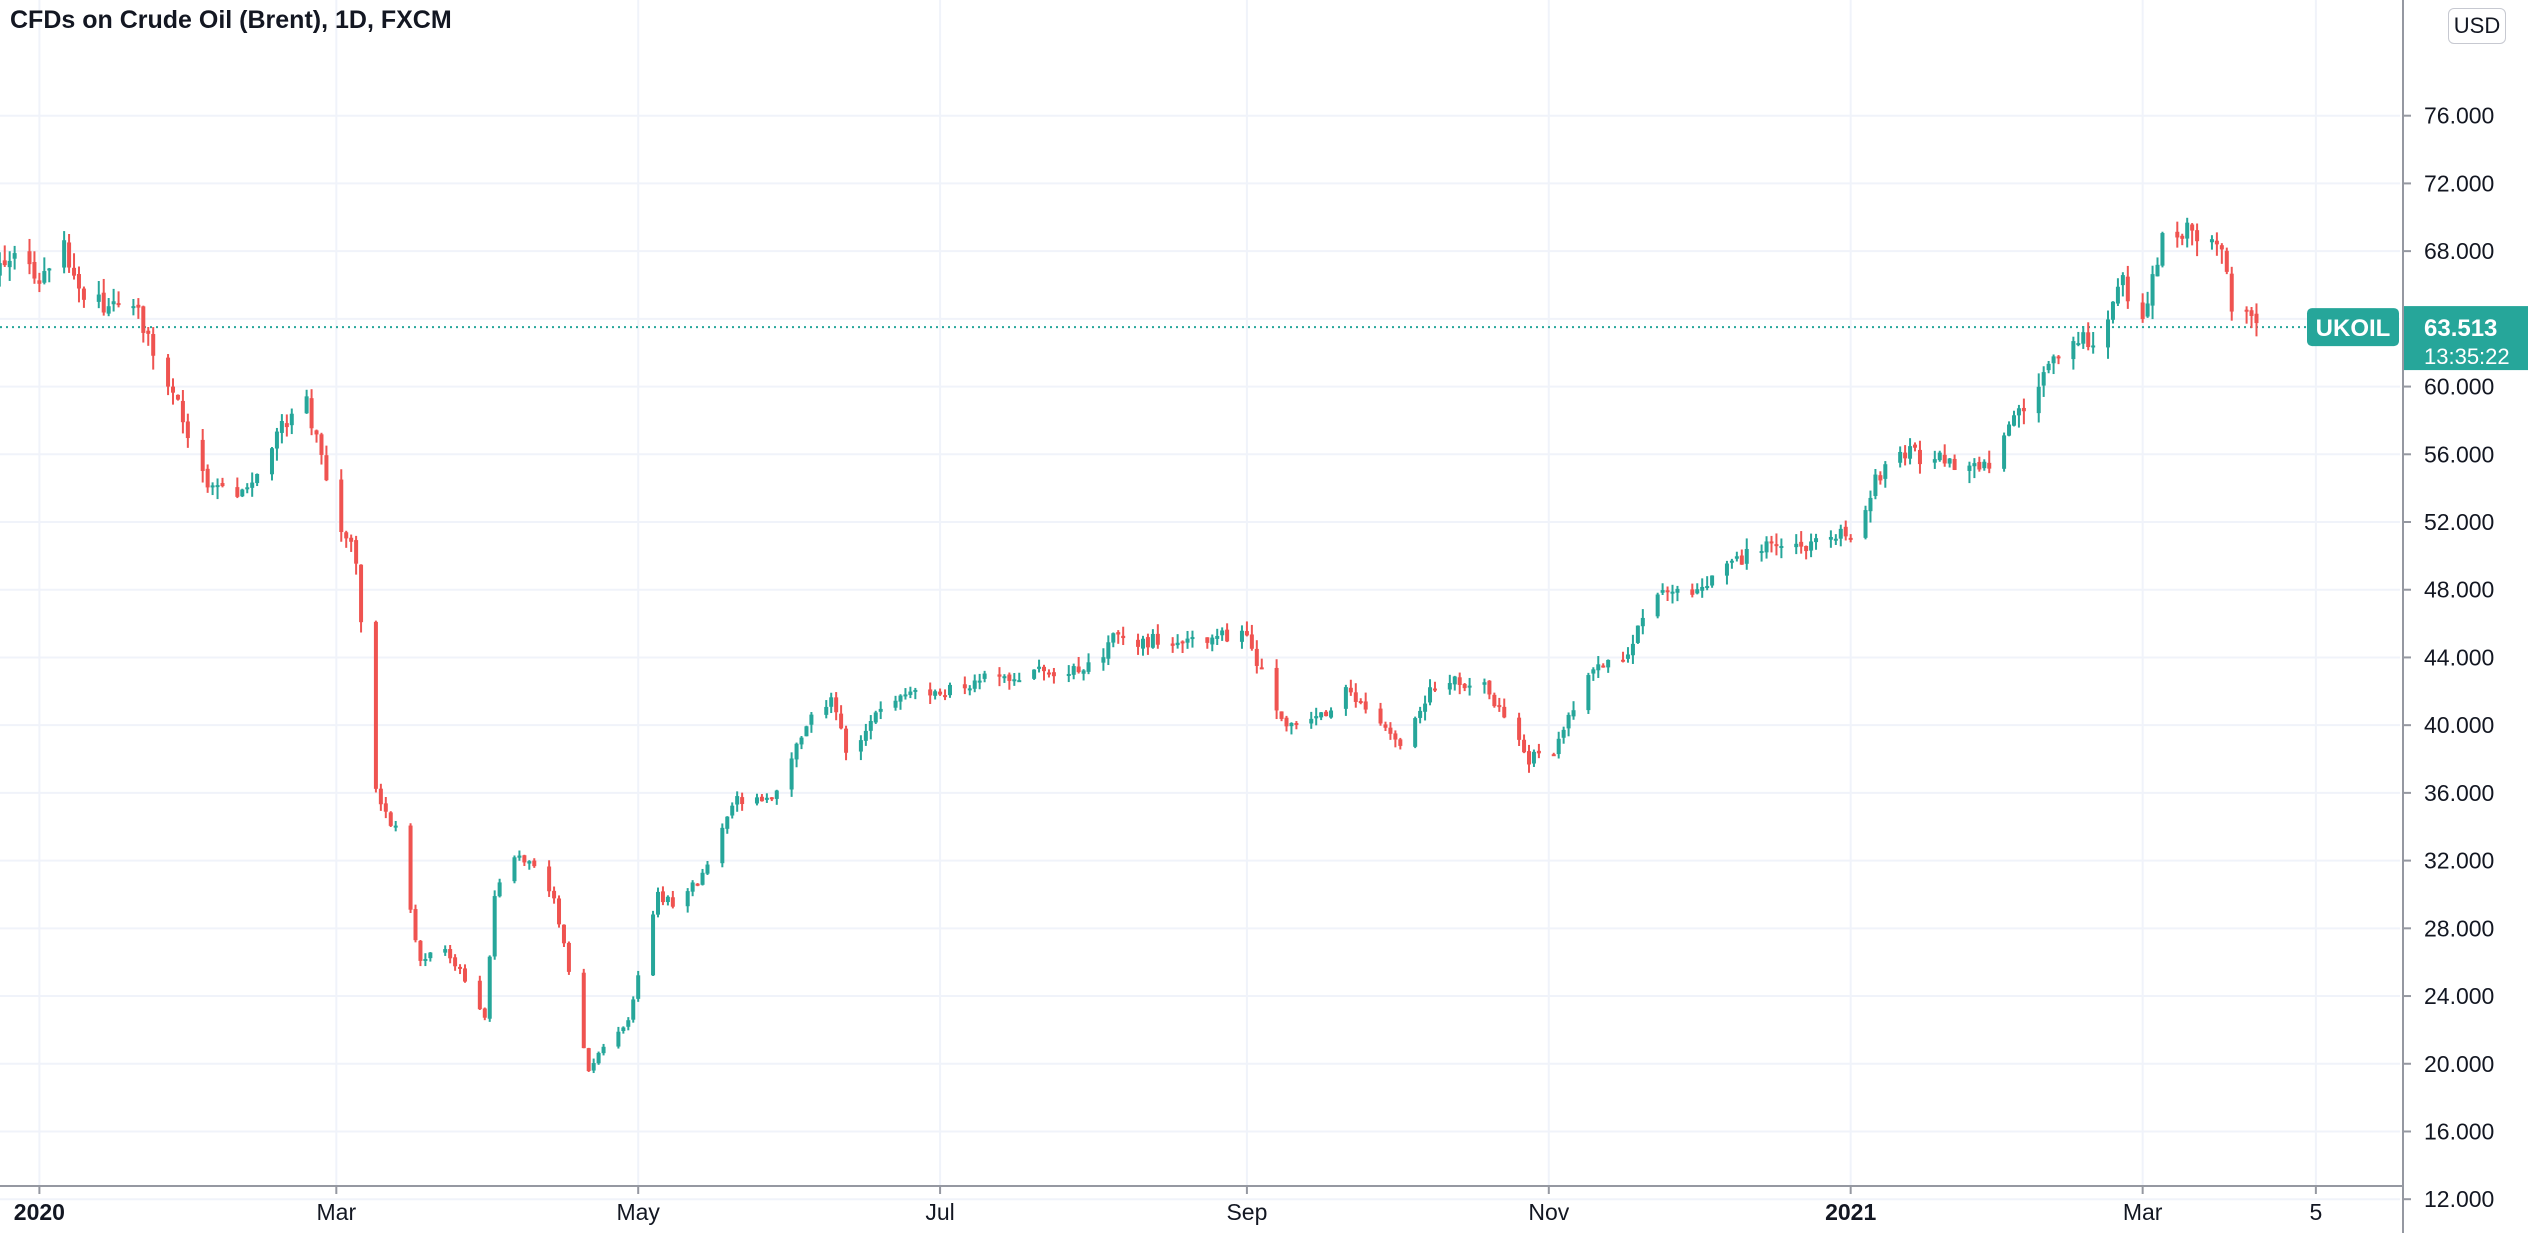  What do you see at coordinates (2459, 1131) in the screenshot?
I see `price-tick-label: 16.000` at bounding box center [2459, 1131].